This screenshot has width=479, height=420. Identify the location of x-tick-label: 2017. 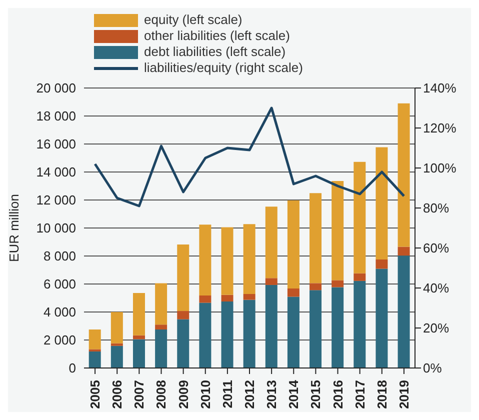
(360, 394).